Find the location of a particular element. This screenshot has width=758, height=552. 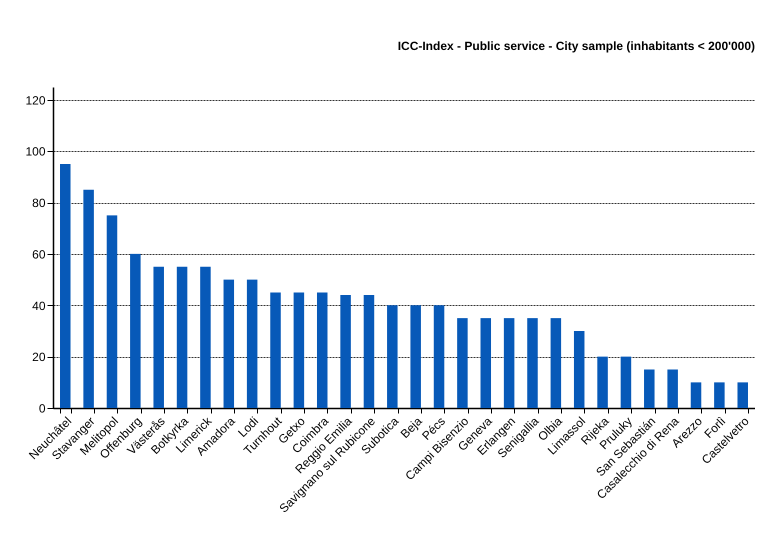

y-tick-label: 120 is located at coordinates (35, 100).